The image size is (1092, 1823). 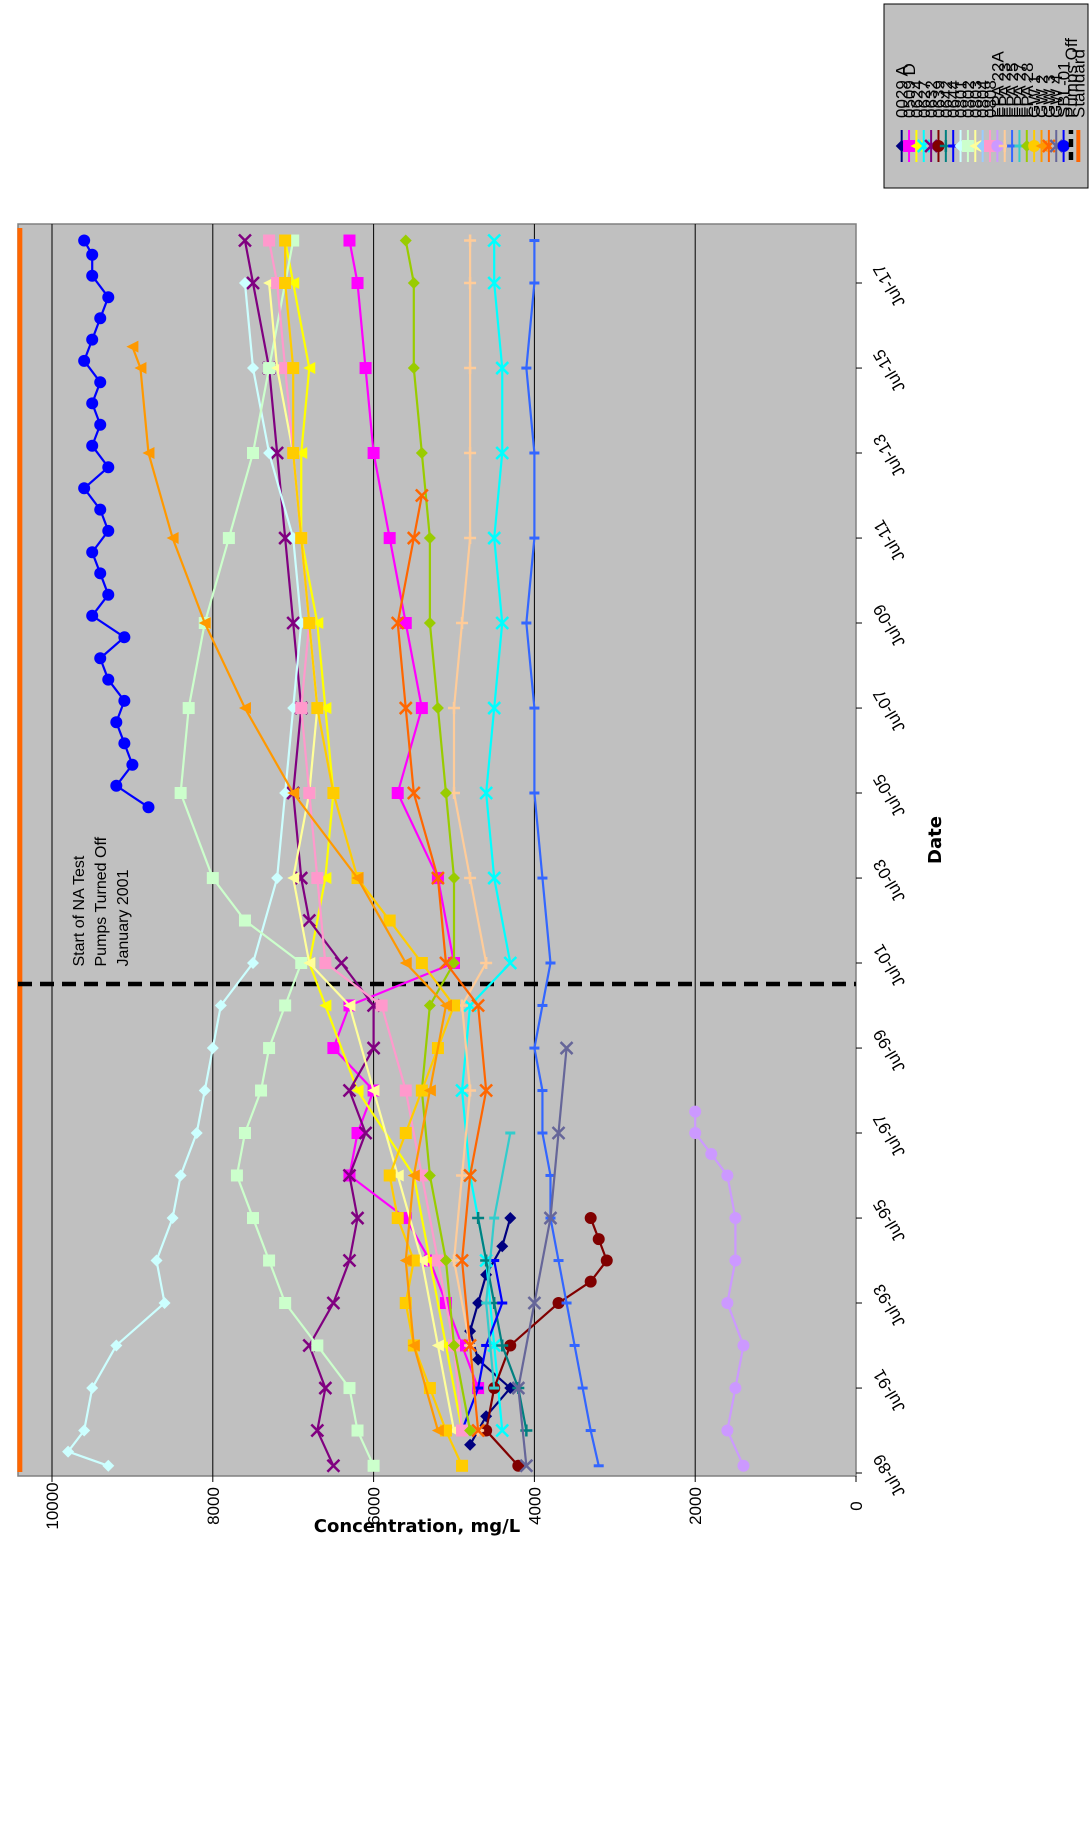 What do you see at coordinates (931, 99) in the screenshot?
I see `legend-label: 0632` at bounding box center [931, 99].